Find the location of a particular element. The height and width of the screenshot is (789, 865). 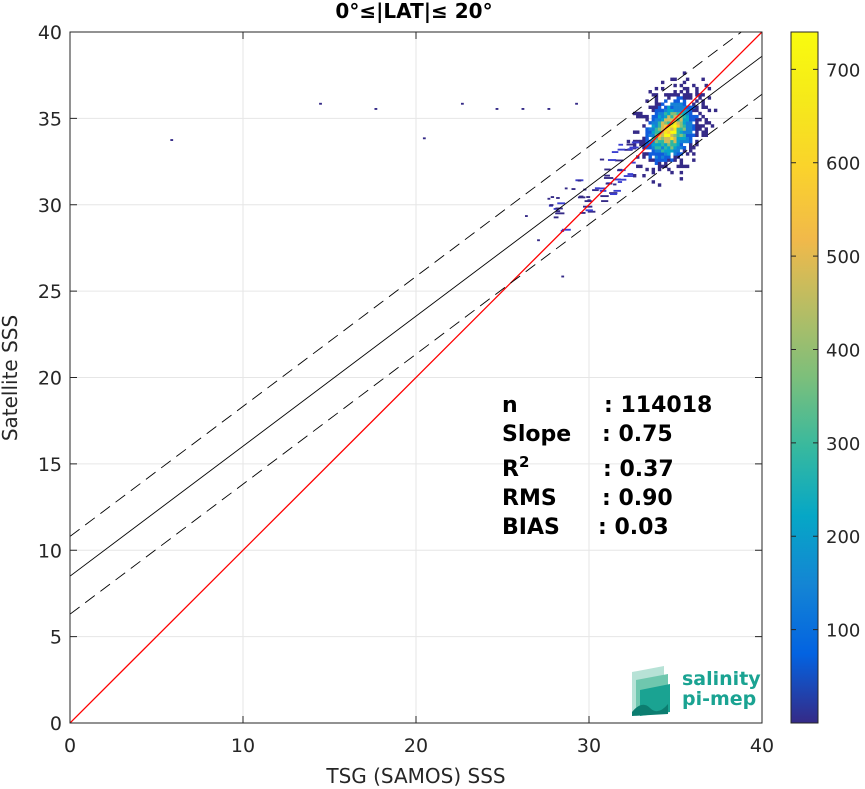

logo: salinity pi-mep is located at coordinates (696, 691).